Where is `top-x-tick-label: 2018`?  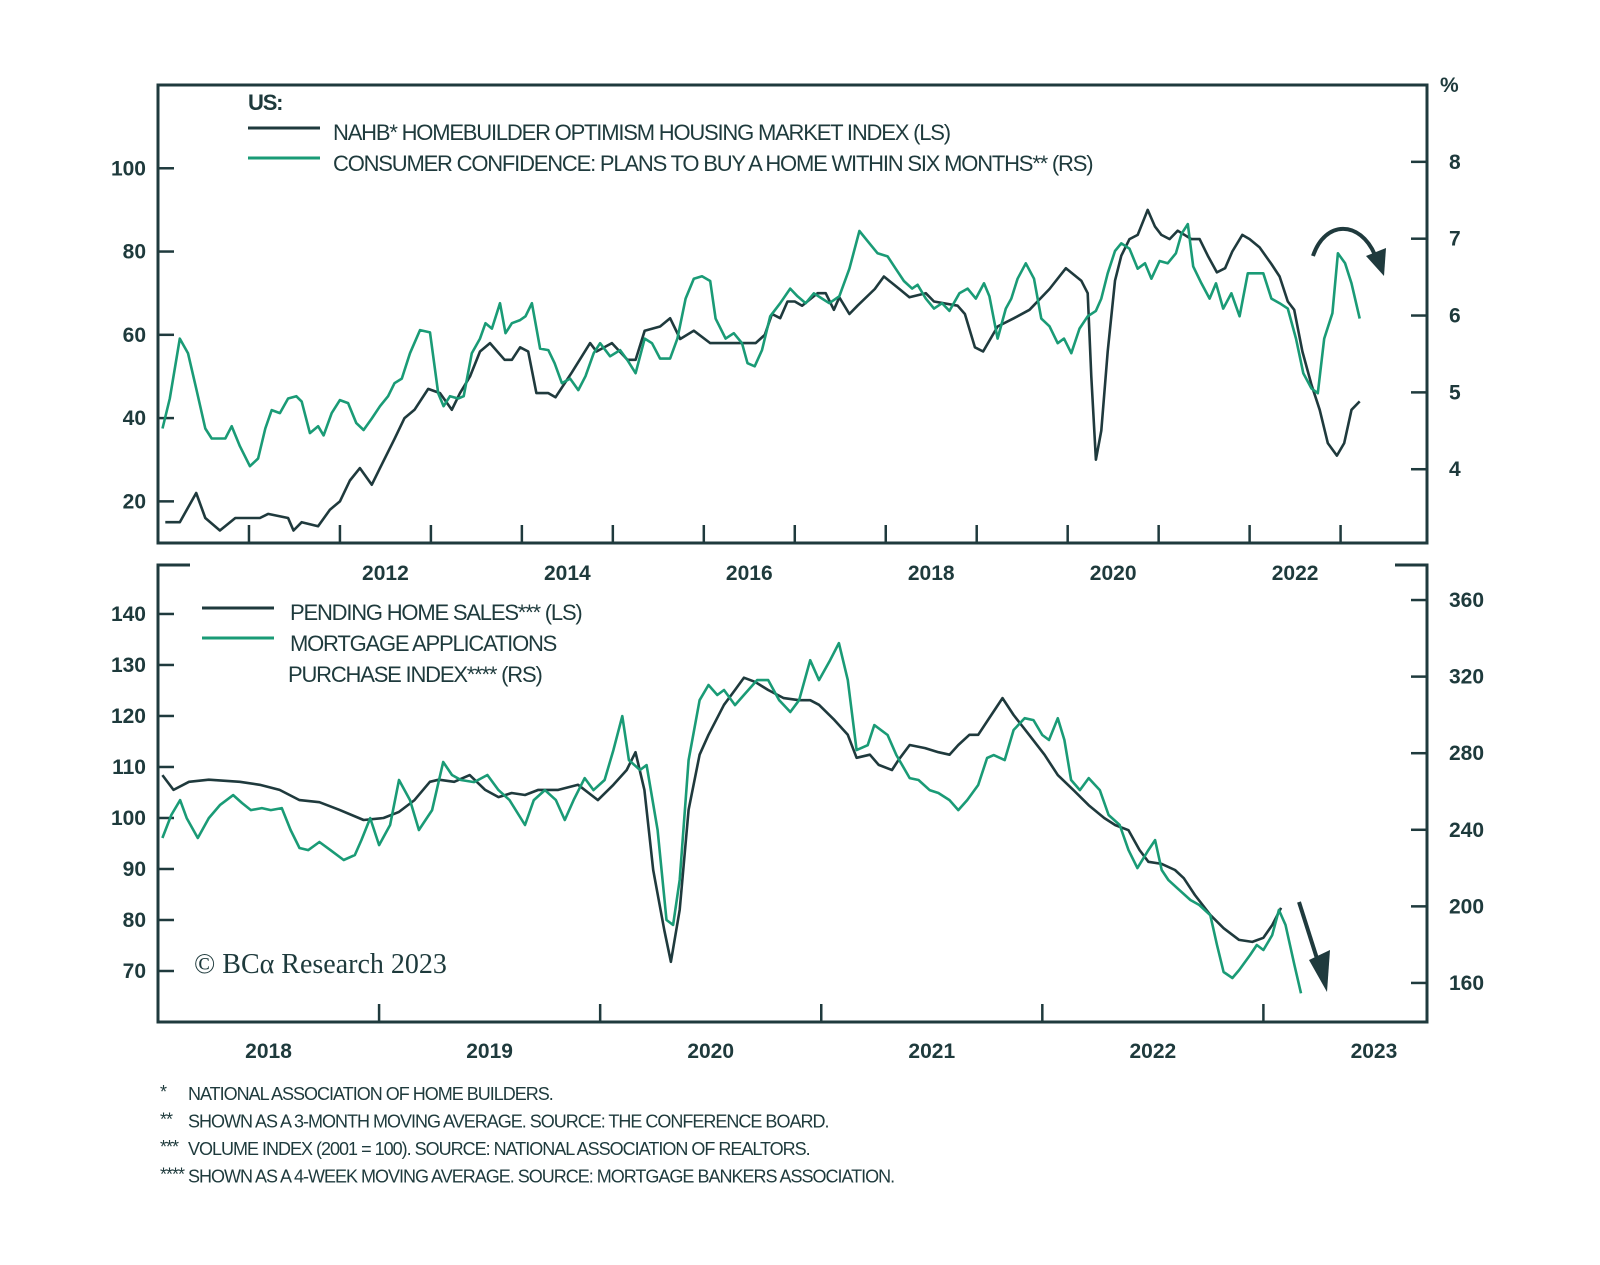 top-x-tick-label: 2018 is located at coordinates (931, 573).